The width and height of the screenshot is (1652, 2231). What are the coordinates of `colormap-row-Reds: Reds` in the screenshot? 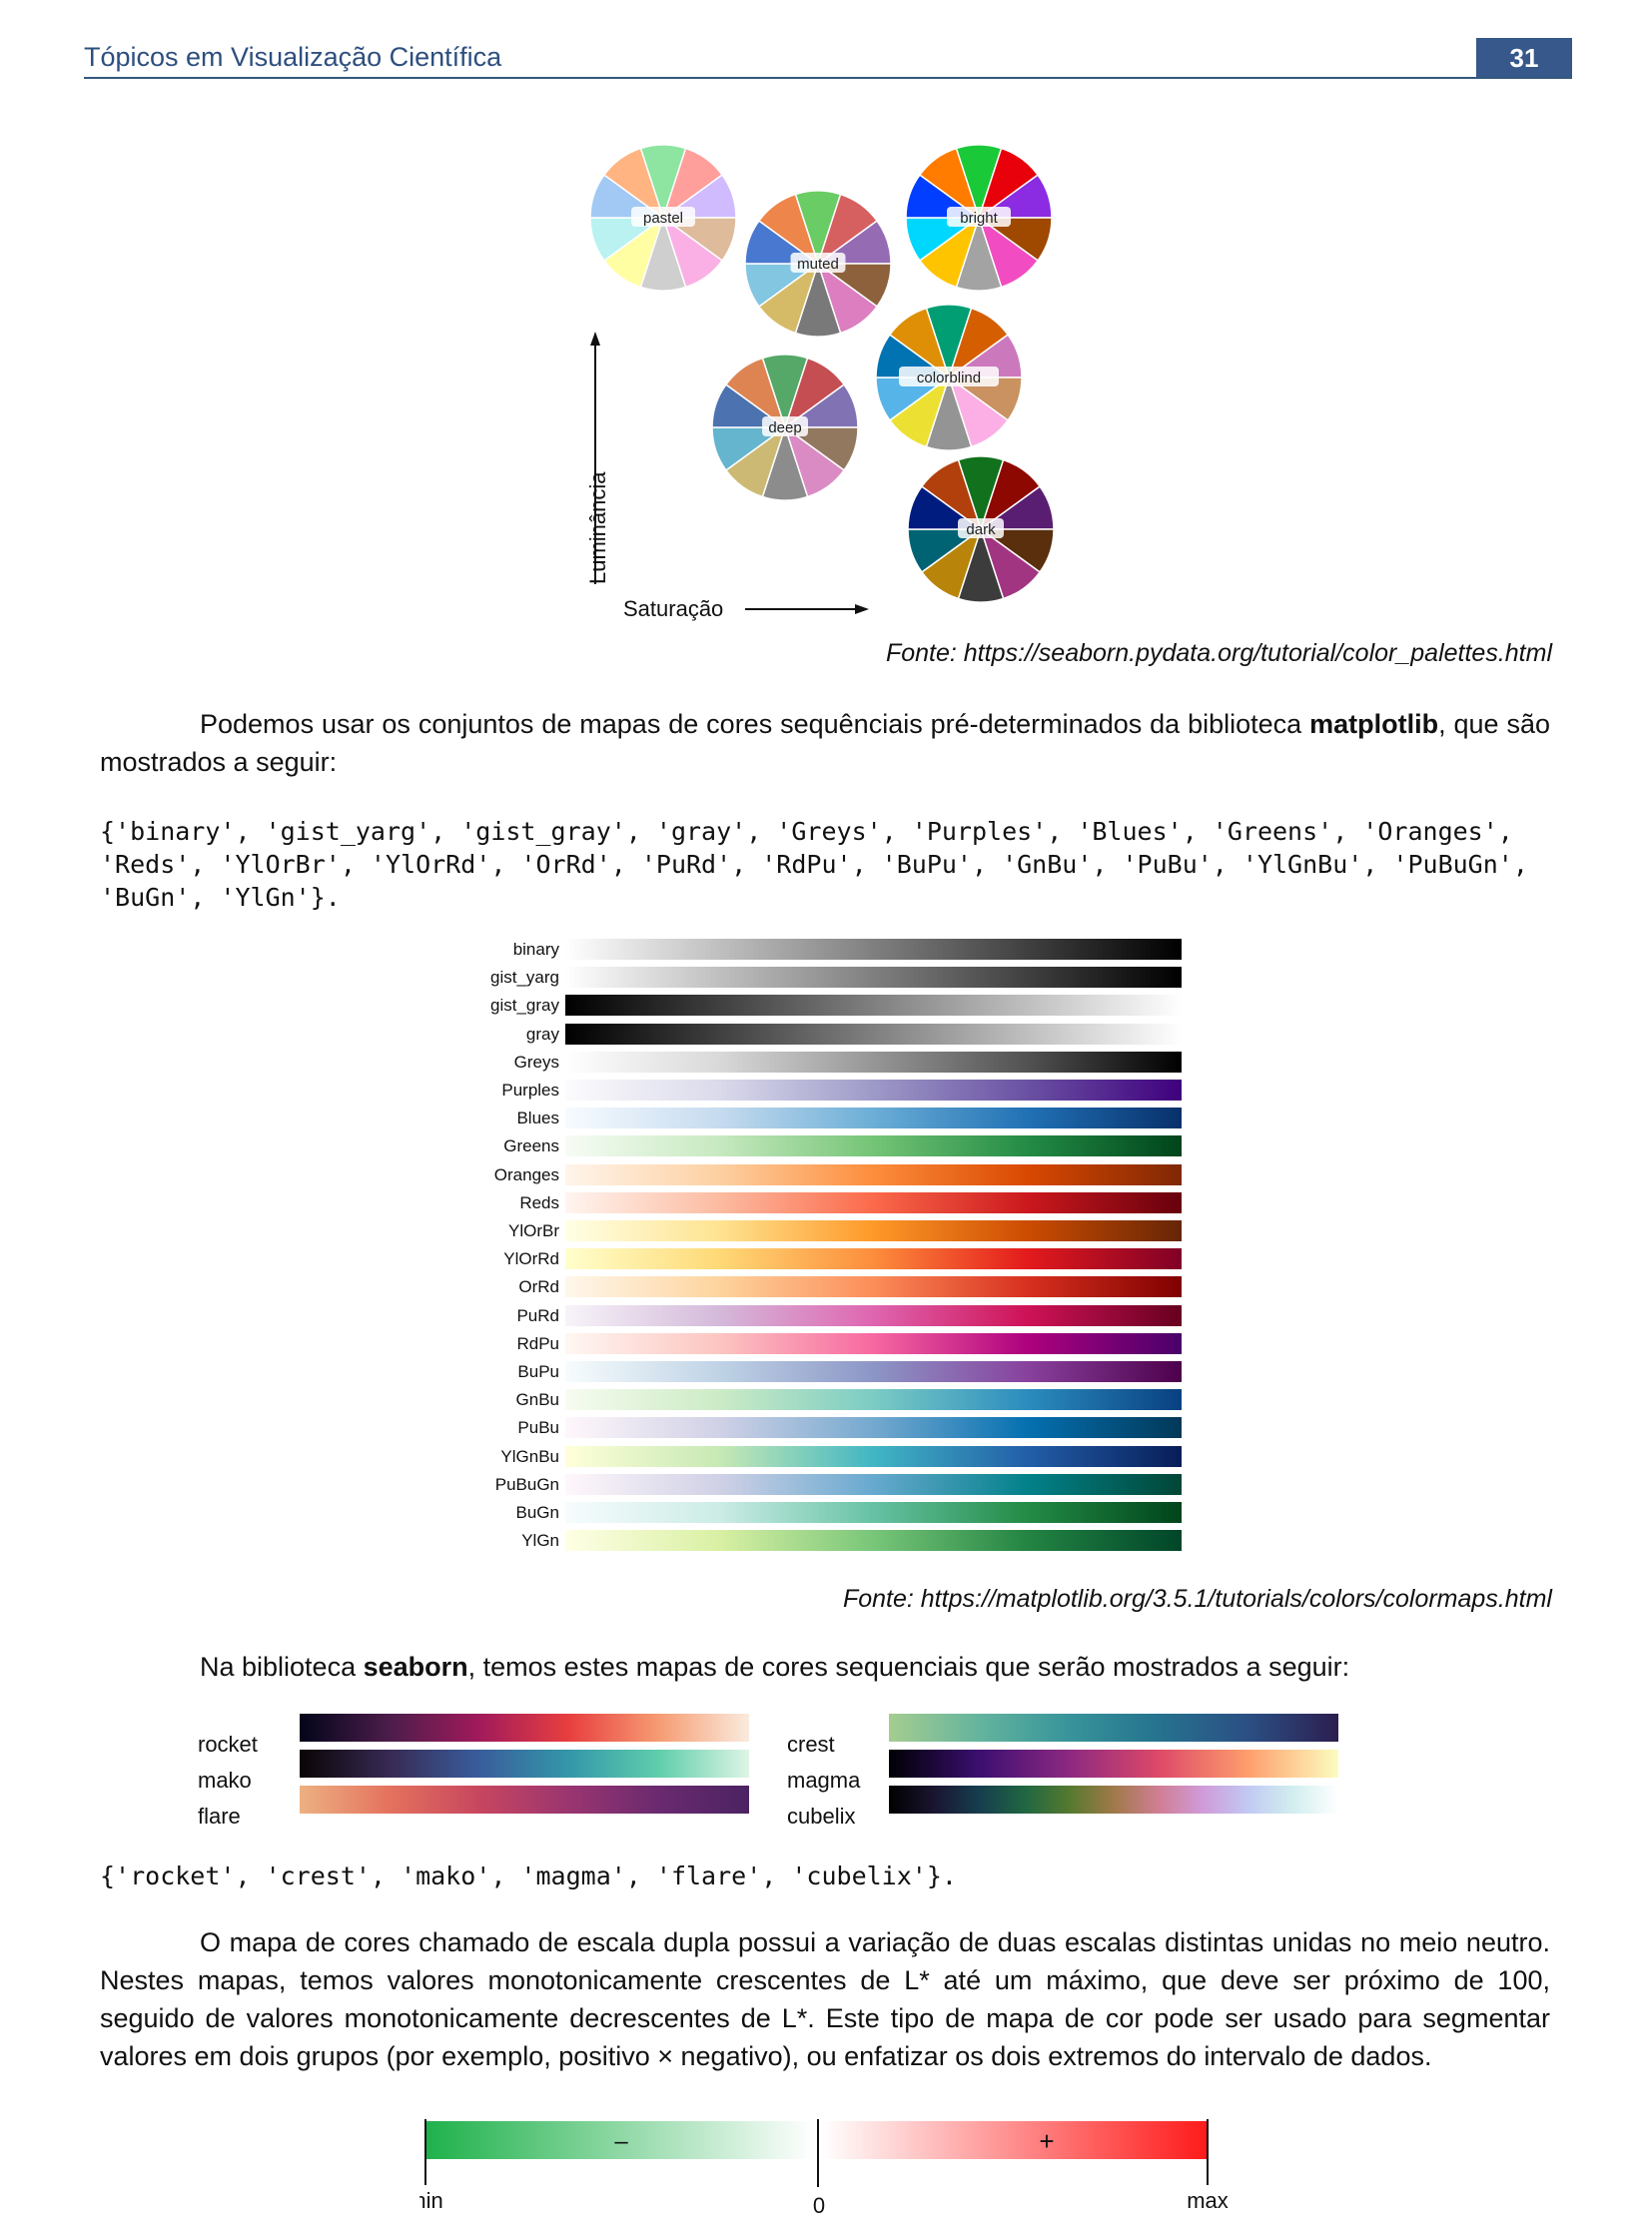 It's located at (819, 1202).